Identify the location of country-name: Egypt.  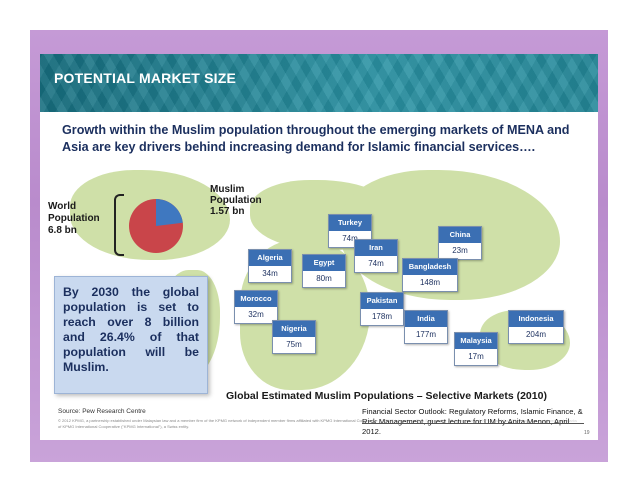
(324, 263).